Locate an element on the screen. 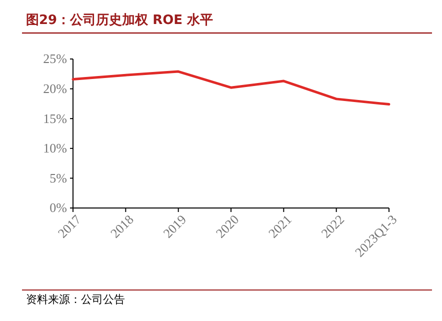  line-series is located at coordinates (231, 88).